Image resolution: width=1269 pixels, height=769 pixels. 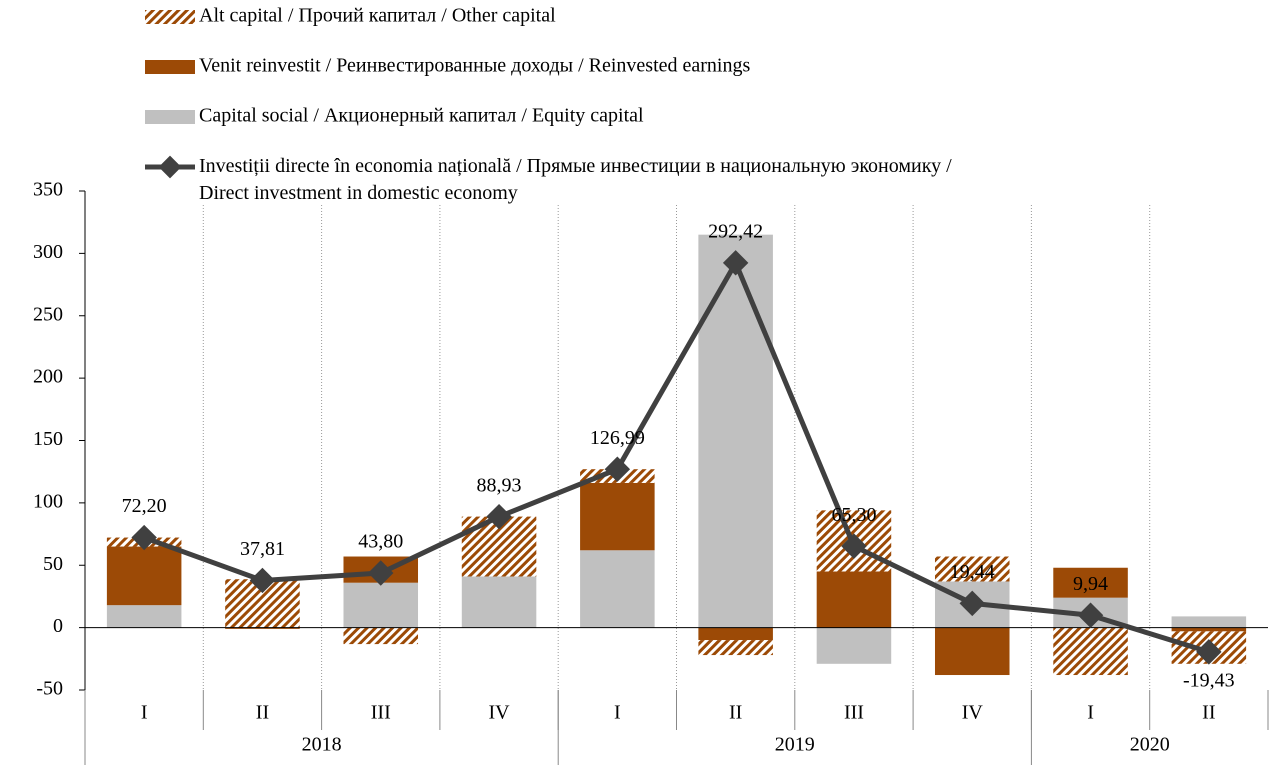 I want to click on data-label: -19,43, so click(x=1209, y=680).